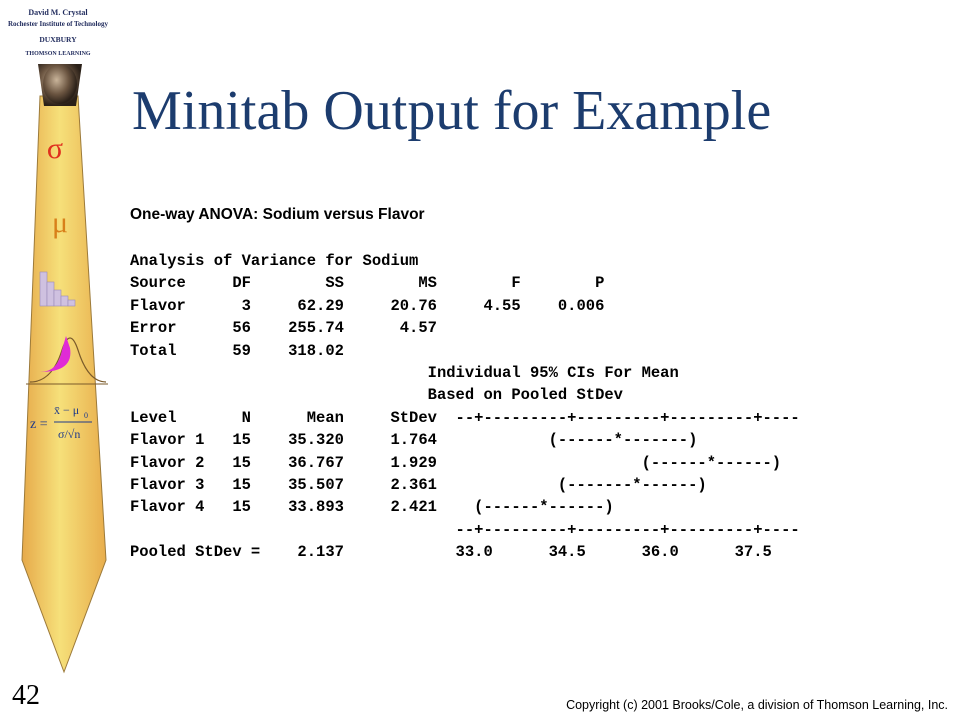 This screenshot has height=720, width=960. I want to click on histogram-graphic, so click(57, 289).